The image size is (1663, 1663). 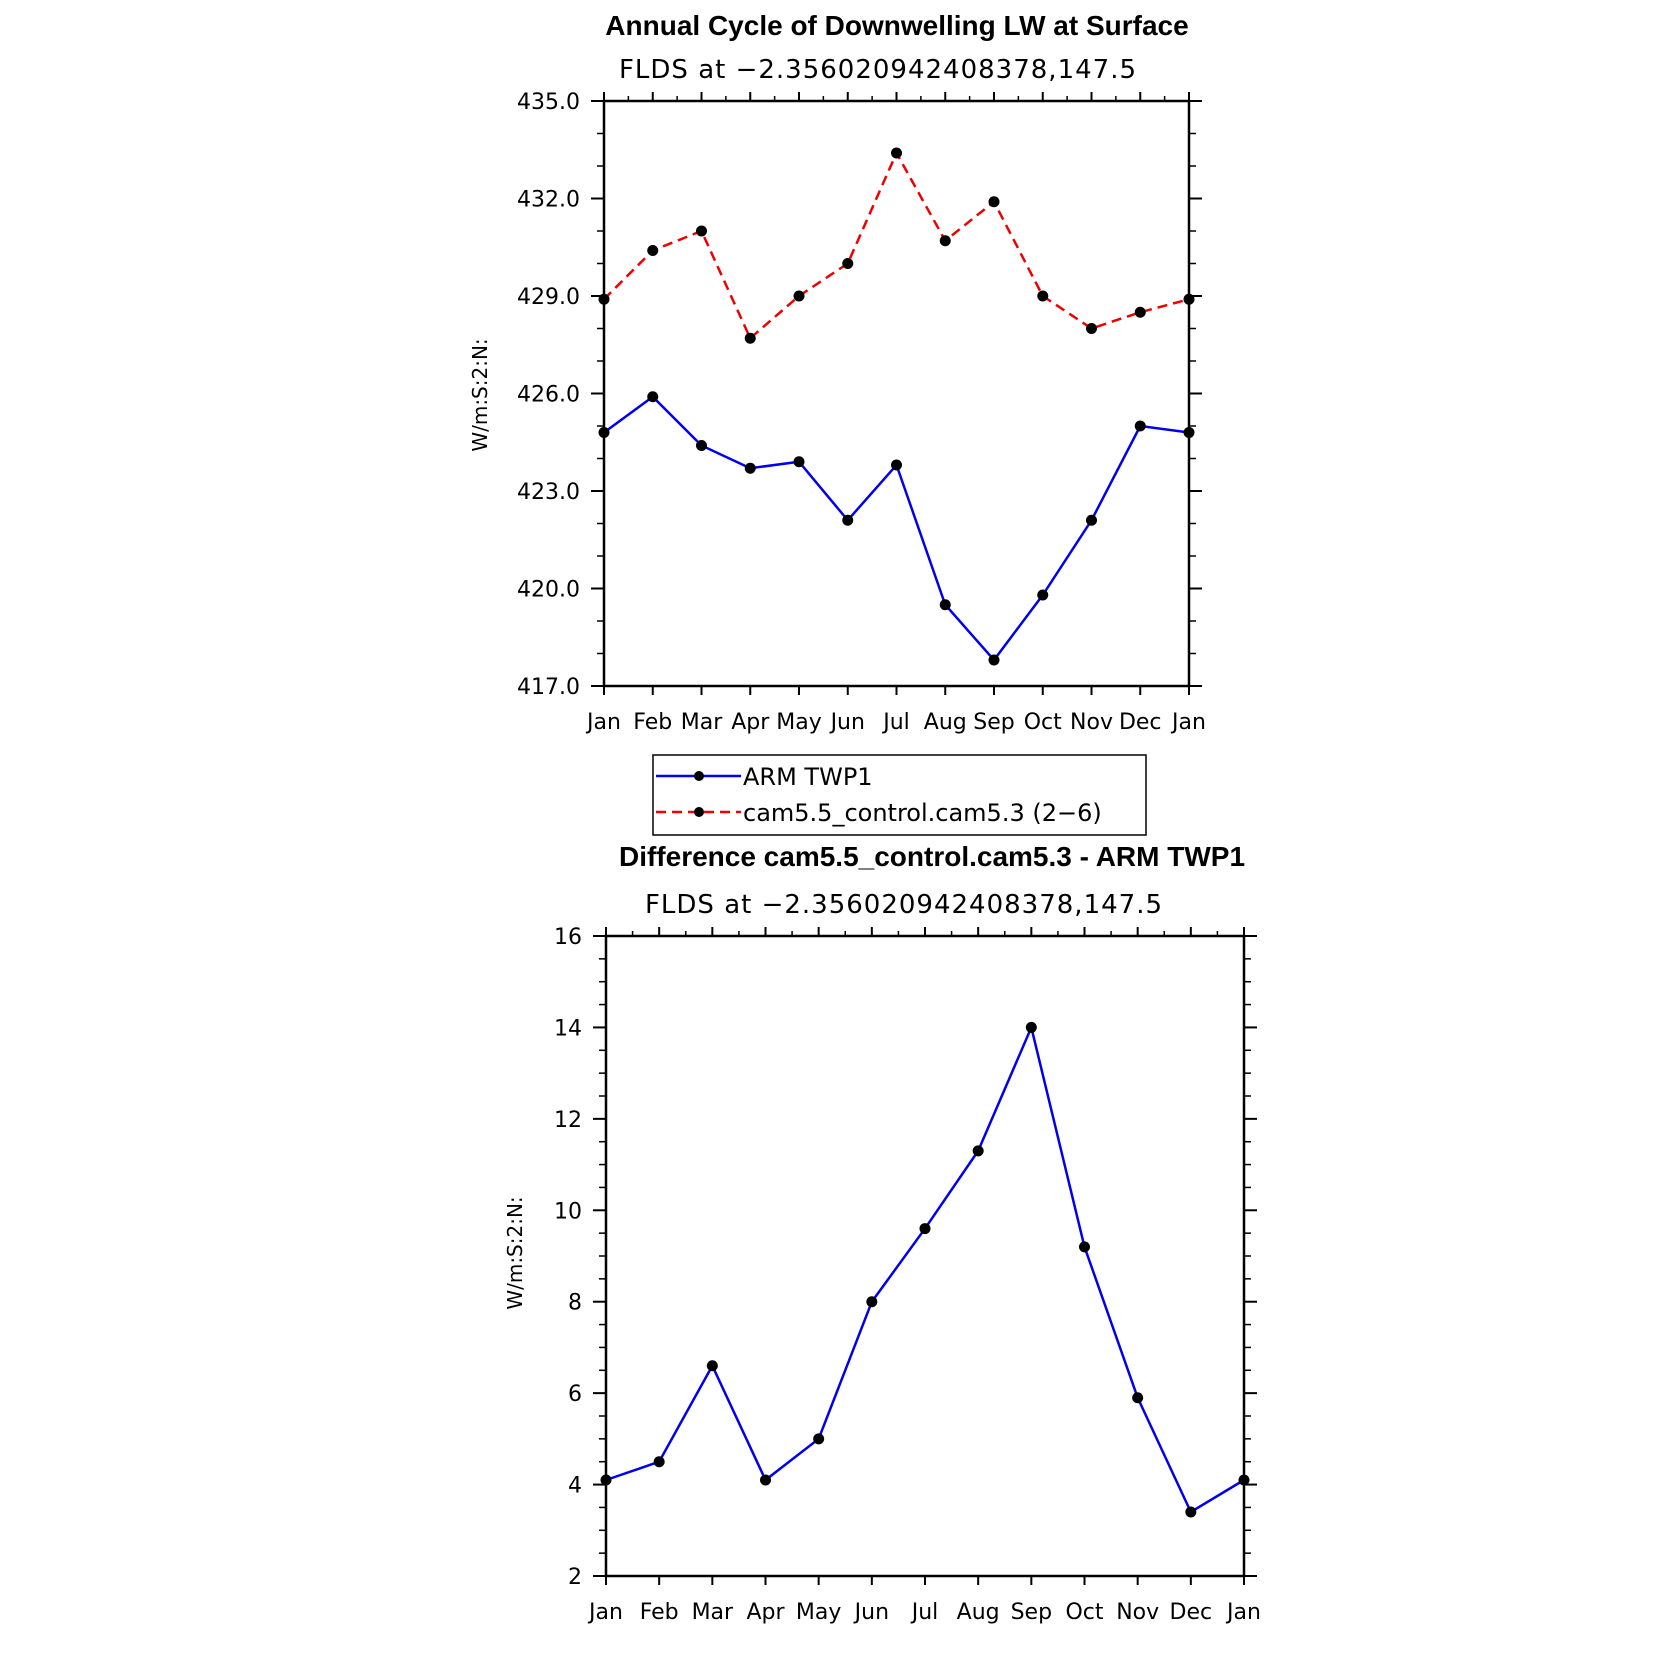 I want to click on bottom-xtick-label: Mar, so click(x=713, y=1612).